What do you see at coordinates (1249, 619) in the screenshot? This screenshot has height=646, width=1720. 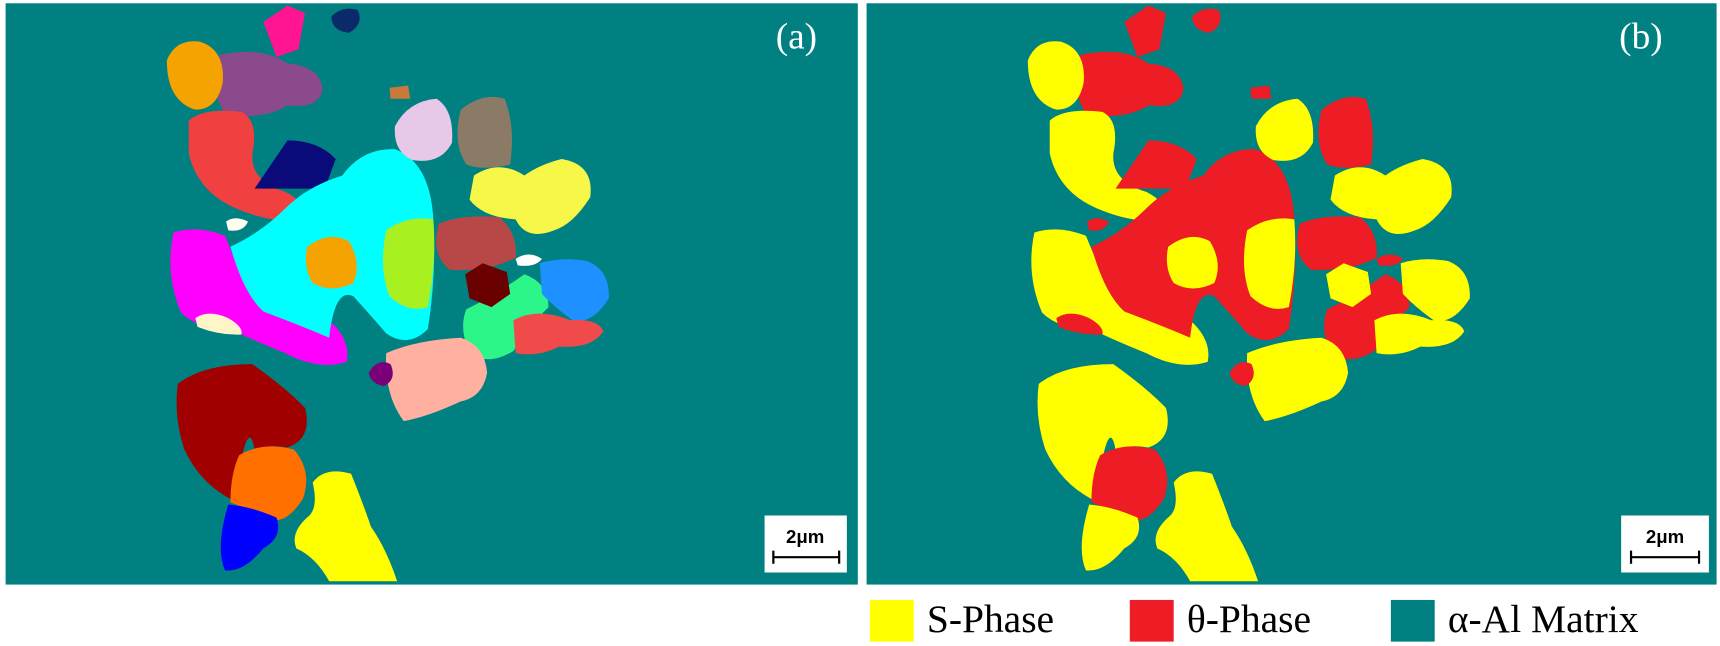 I see `legend-label: θ-Phase` at bounding box center [1249, 619].